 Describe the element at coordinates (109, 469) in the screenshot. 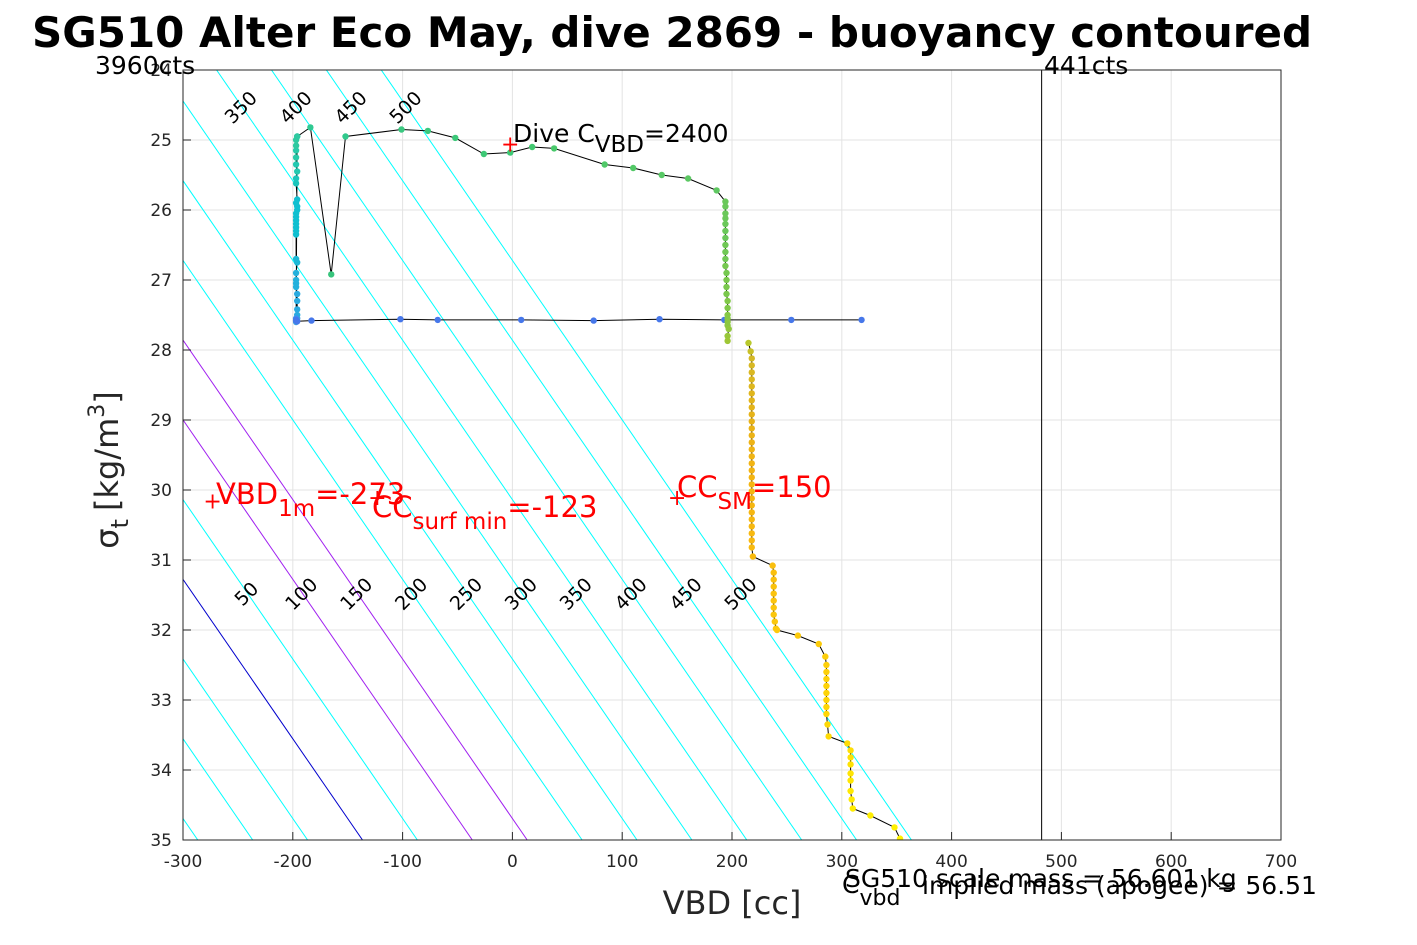

I see `y-axis-label: σt[kg/m3]` at that location.